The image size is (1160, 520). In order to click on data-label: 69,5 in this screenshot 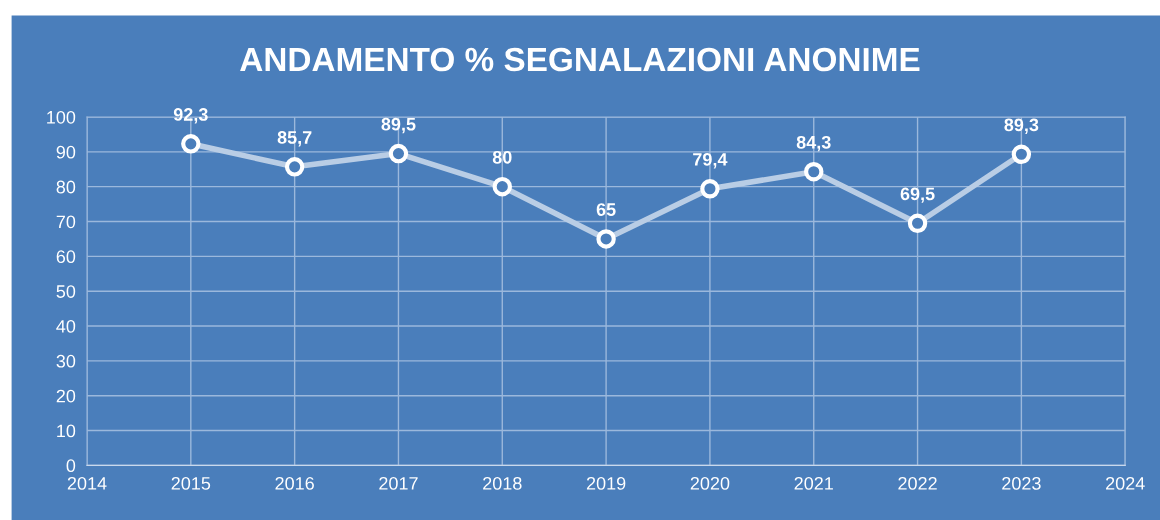, I will do `click(917, 195)`.